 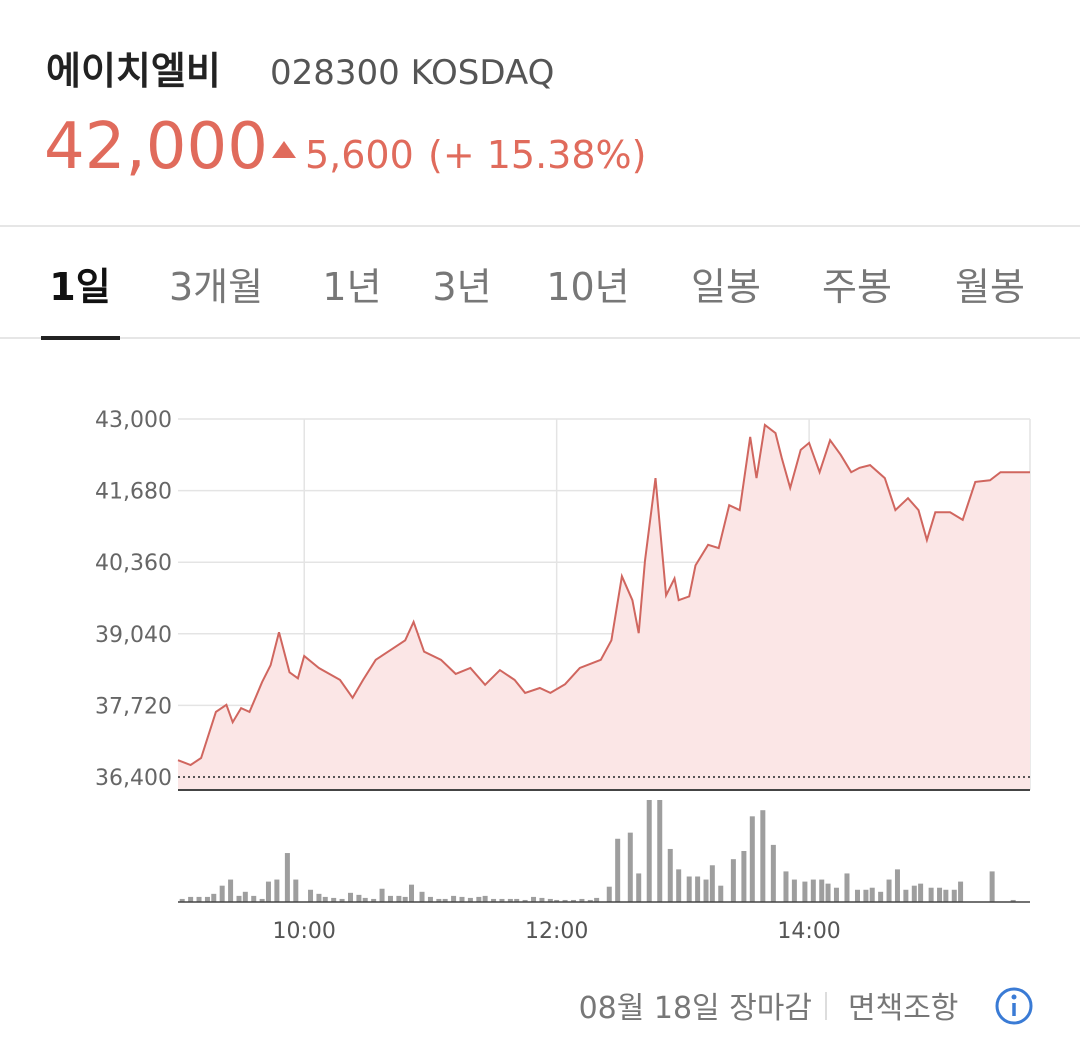 I want to click on y-tick-label: 37,720, so click(x=133, y=706).